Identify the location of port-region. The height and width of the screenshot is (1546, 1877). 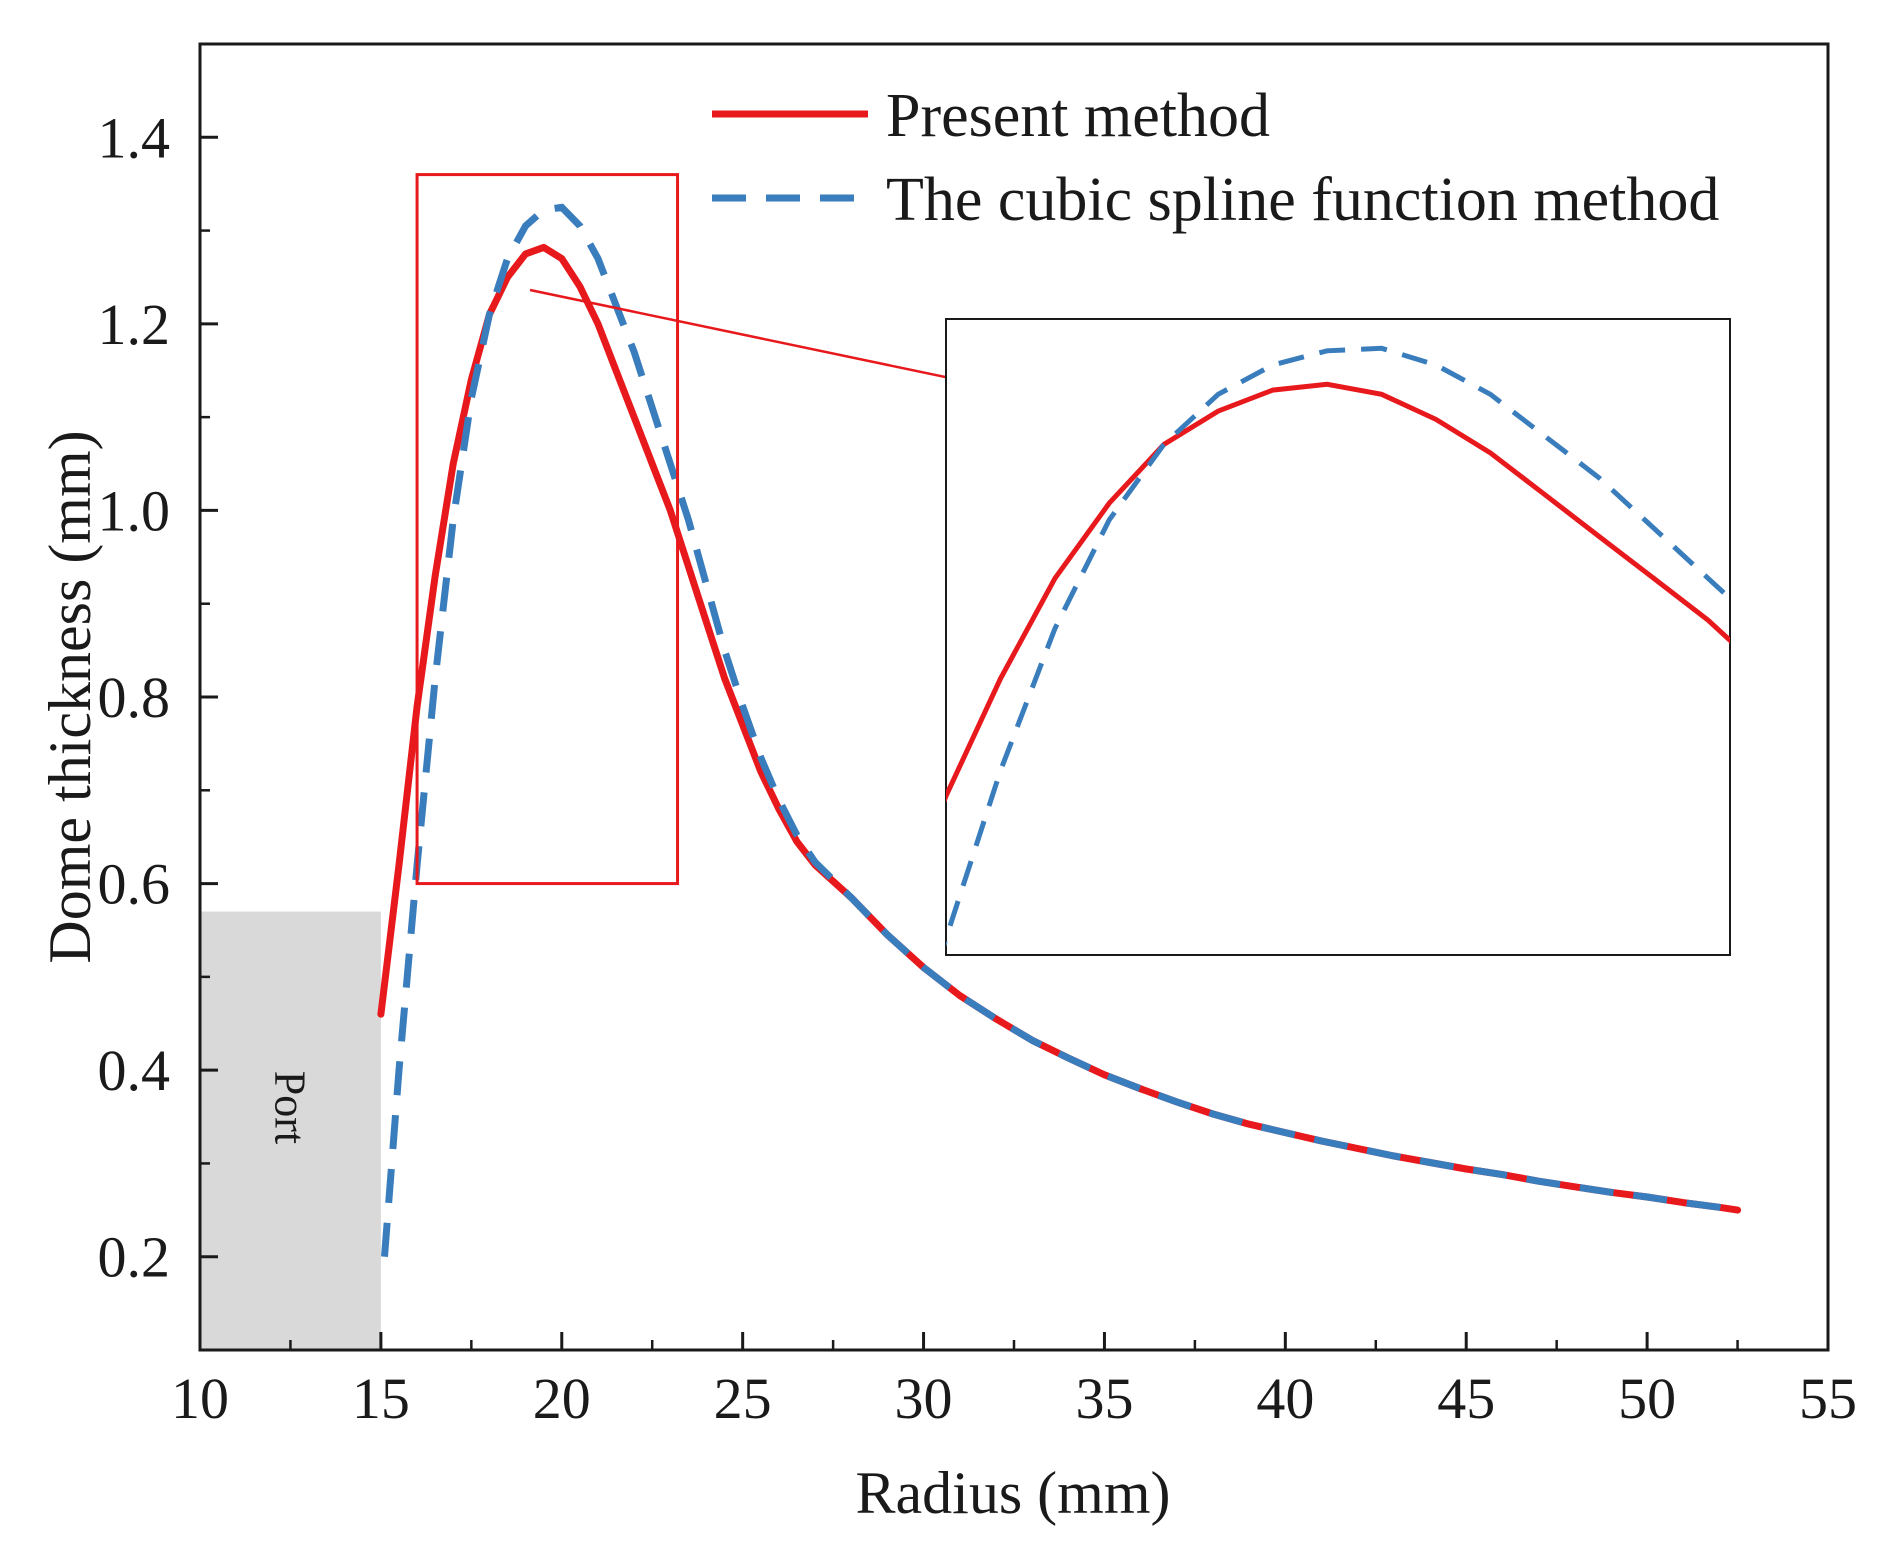
(290, 1130).